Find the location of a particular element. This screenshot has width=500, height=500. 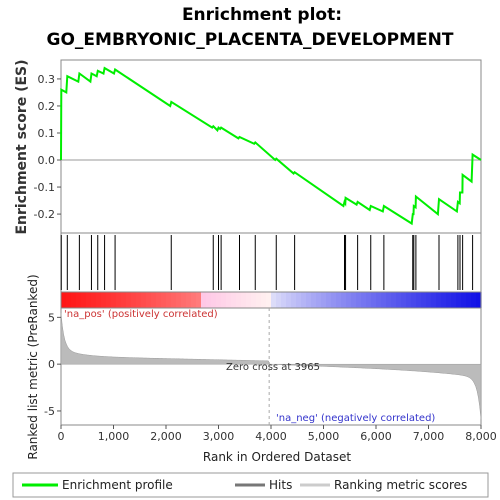

legend-metric-label: Ranking metric scores is located at coordinates (400, 485).